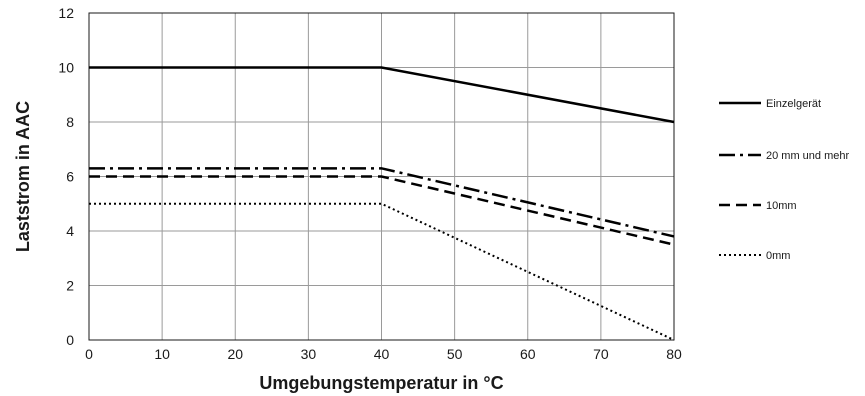 This screenshot has width=865, height=396. Describe the element at coordinates (784, 180) in the screenshot. I see `legend: Einzelgerät 20 mm und mehr 10mm 0mm` at that location.